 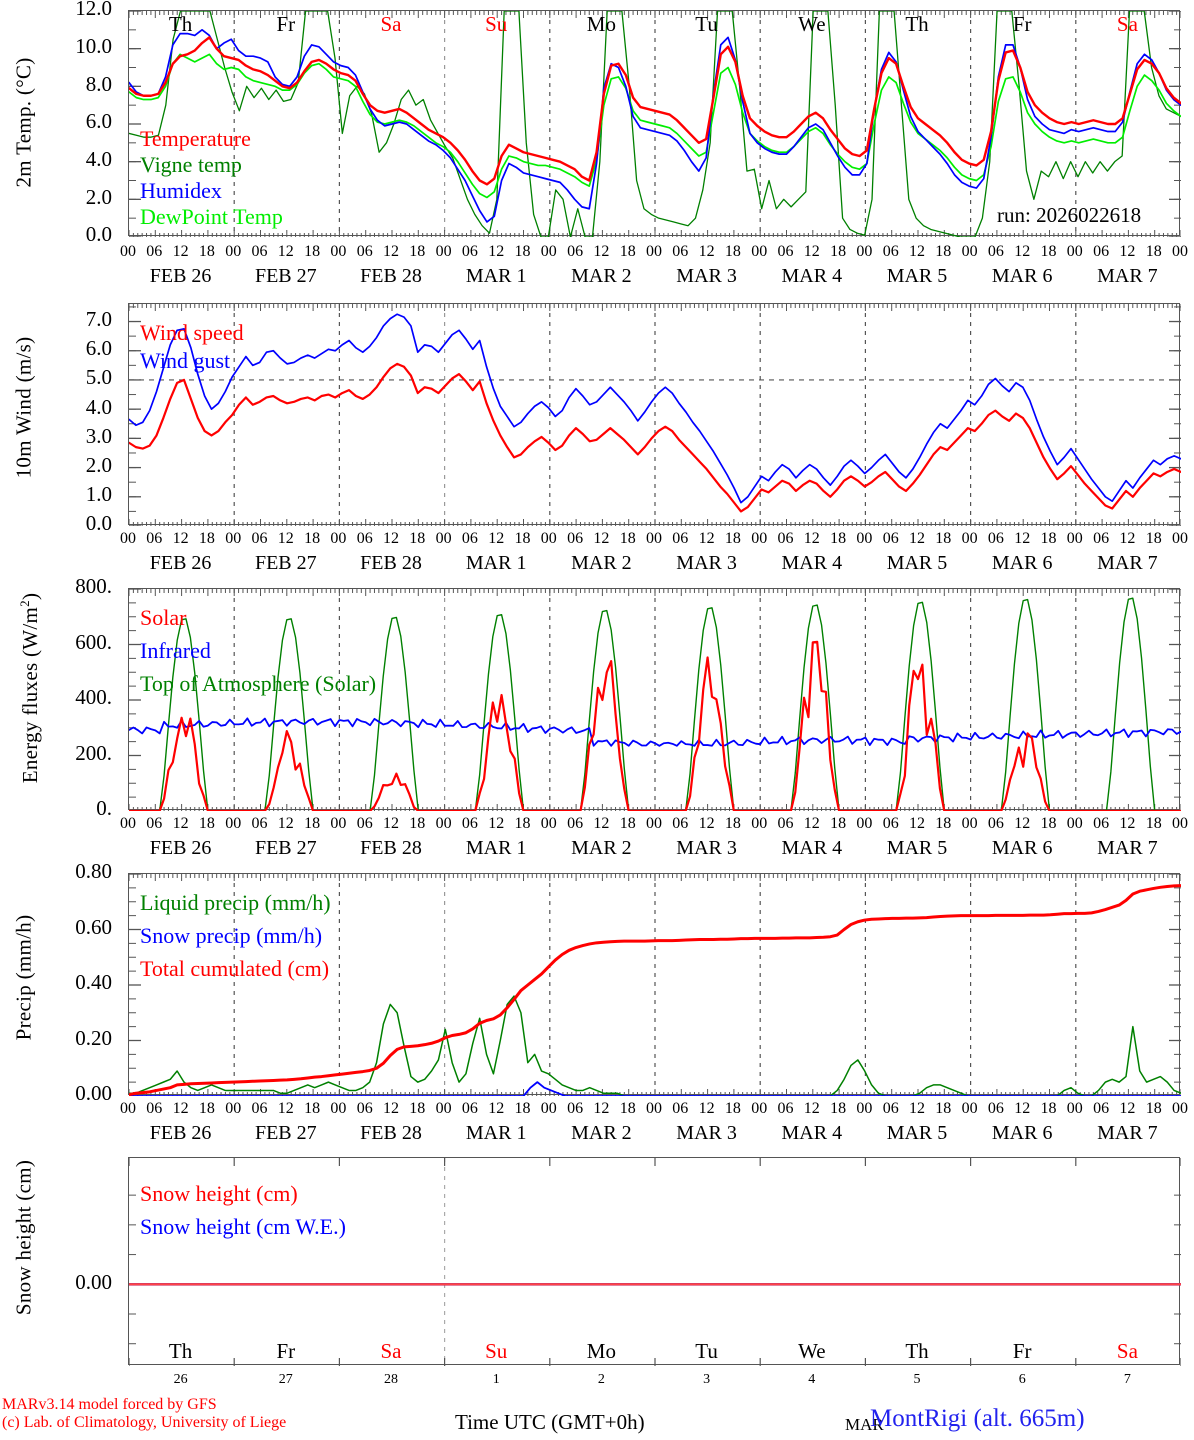 What do you see at coordinates (285, 1379) in the screenshot?
I see `day-number-label: 27` at bounding box center [285, 1379].